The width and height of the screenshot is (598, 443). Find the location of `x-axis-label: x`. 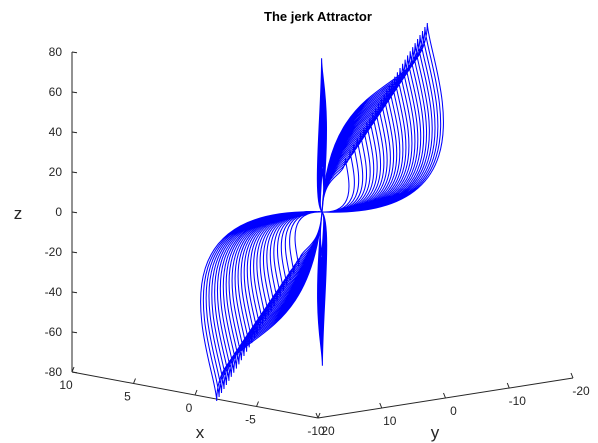

x-axis-label: x is located at coordinates (200, 432).